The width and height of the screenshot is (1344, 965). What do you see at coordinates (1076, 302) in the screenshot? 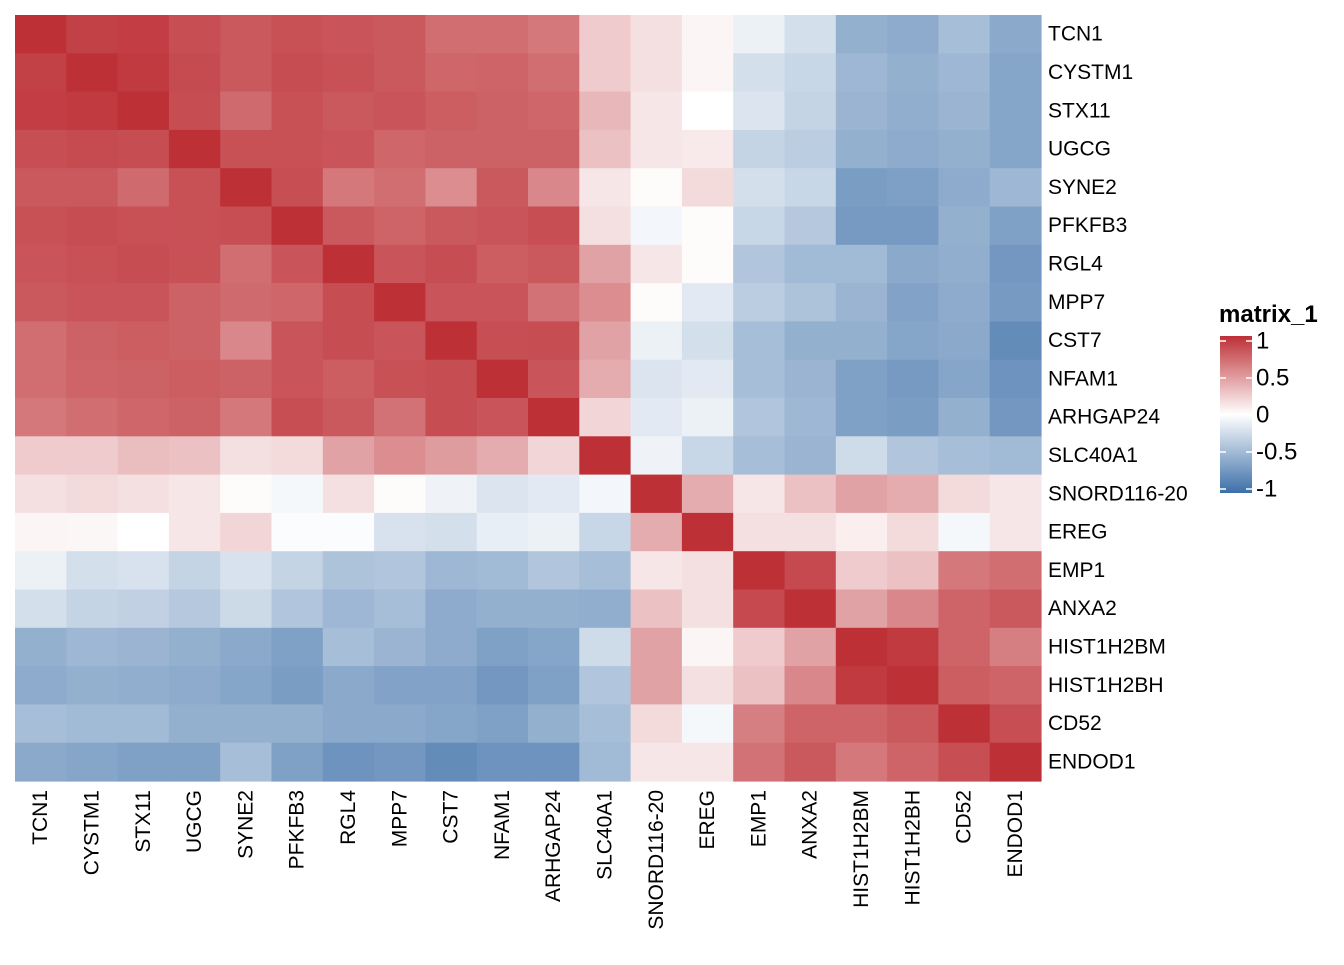
I see `row-label: MPP7` at bounding box center [1076, 302].